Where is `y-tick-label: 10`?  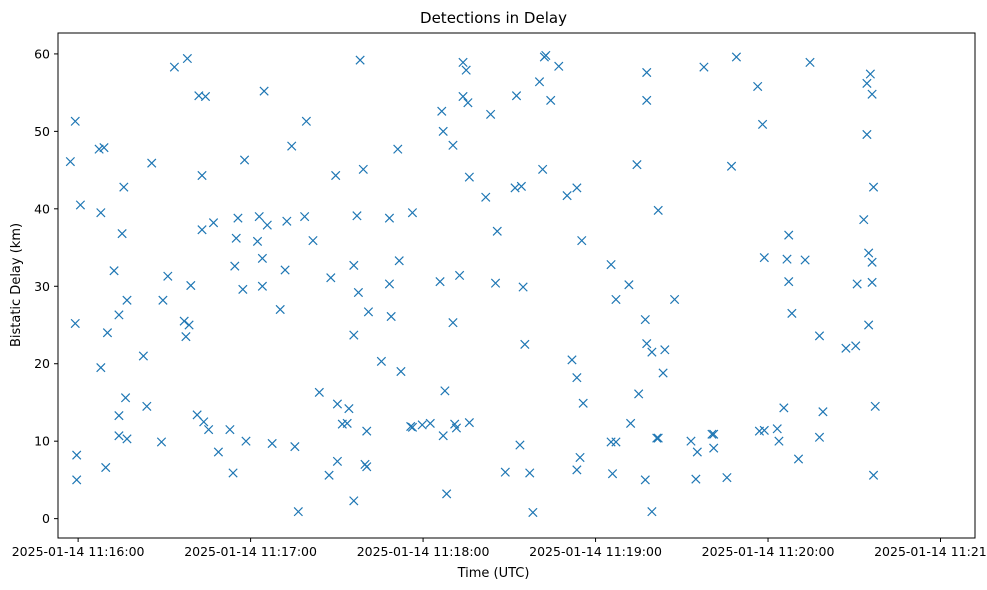 y-tick-label: 10 is located at coordinates (42, 441).